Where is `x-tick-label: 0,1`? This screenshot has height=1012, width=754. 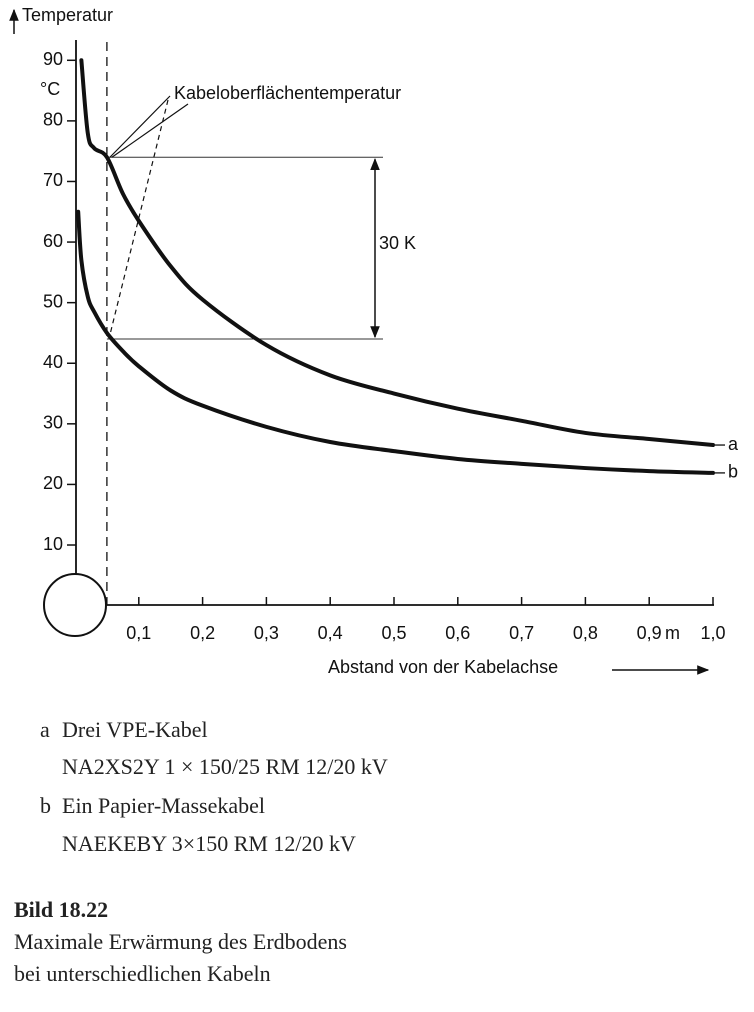
x-tick-label: 0,1 is located at coordinates (138, 633).